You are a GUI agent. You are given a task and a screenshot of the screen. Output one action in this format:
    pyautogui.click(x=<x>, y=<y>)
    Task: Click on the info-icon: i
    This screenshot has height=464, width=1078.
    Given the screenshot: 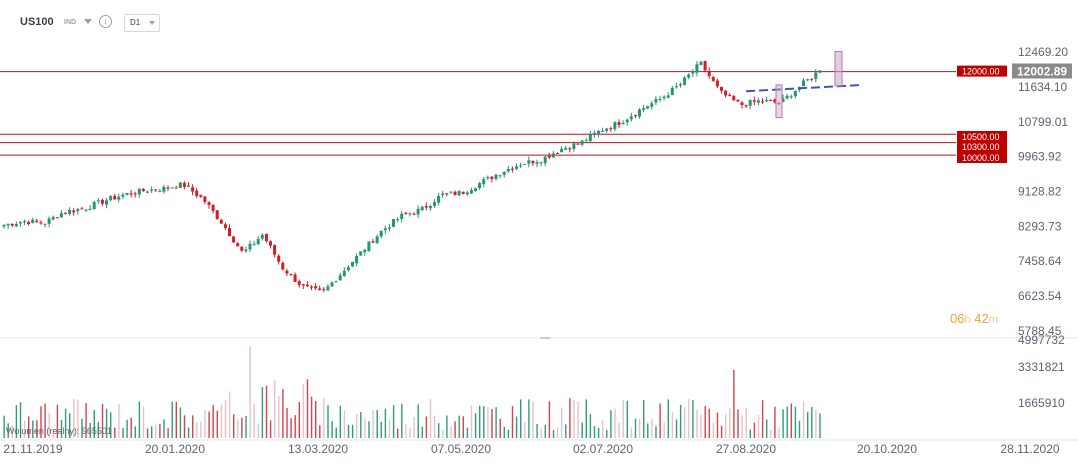 What is the action you would take?
    pyautogui.click(x=105, y=21)
    